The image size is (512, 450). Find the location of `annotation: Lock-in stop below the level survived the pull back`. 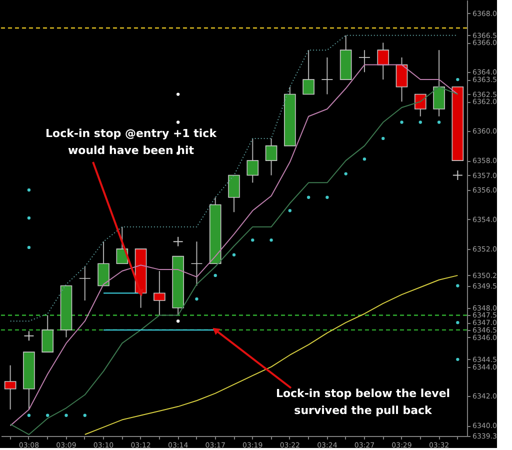

annotation: Lock-in stop below the level survived the pull back is located at coordinates (363, 402).